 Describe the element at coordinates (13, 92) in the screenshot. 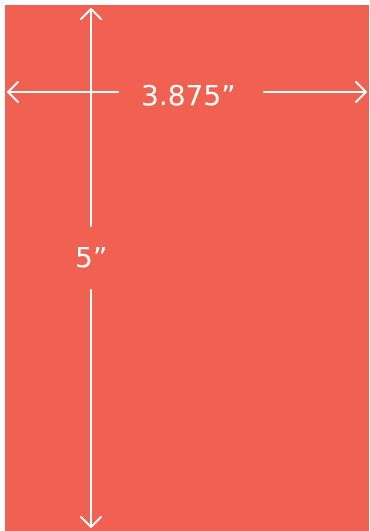

I see `width-arrow-left-icon` at that location.